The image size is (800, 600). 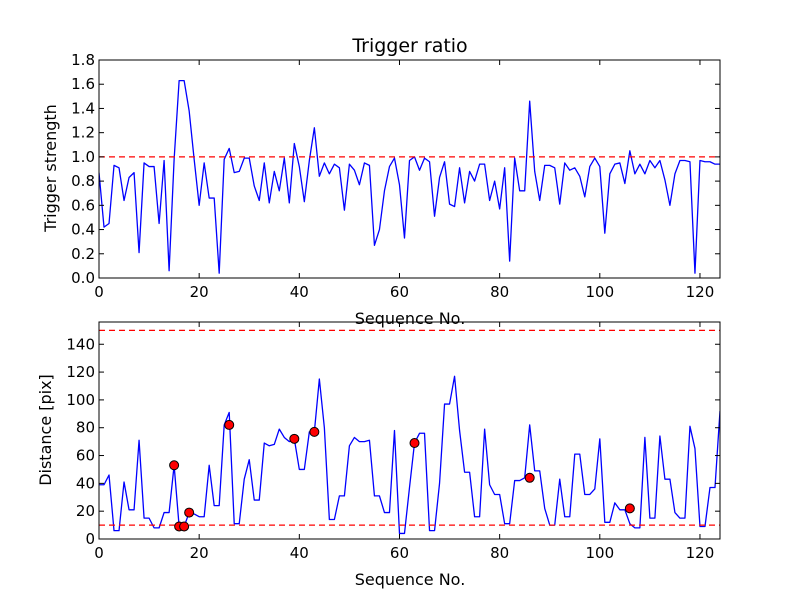 I want to click on bottom-x-tick-label: 20, so click(x=199, y=553).